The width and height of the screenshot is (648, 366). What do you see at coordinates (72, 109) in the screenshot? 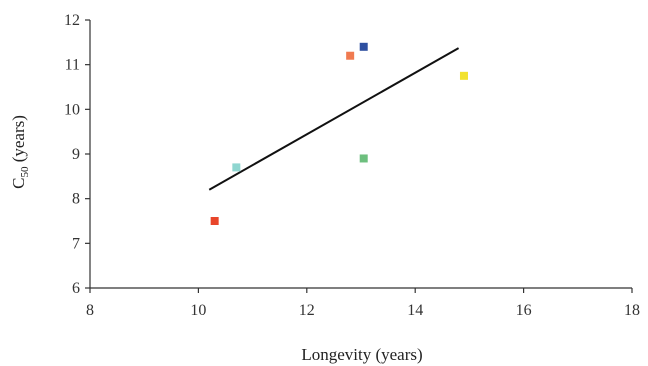
I see `y-tick-label: 10` at bounding box center [72, 109].